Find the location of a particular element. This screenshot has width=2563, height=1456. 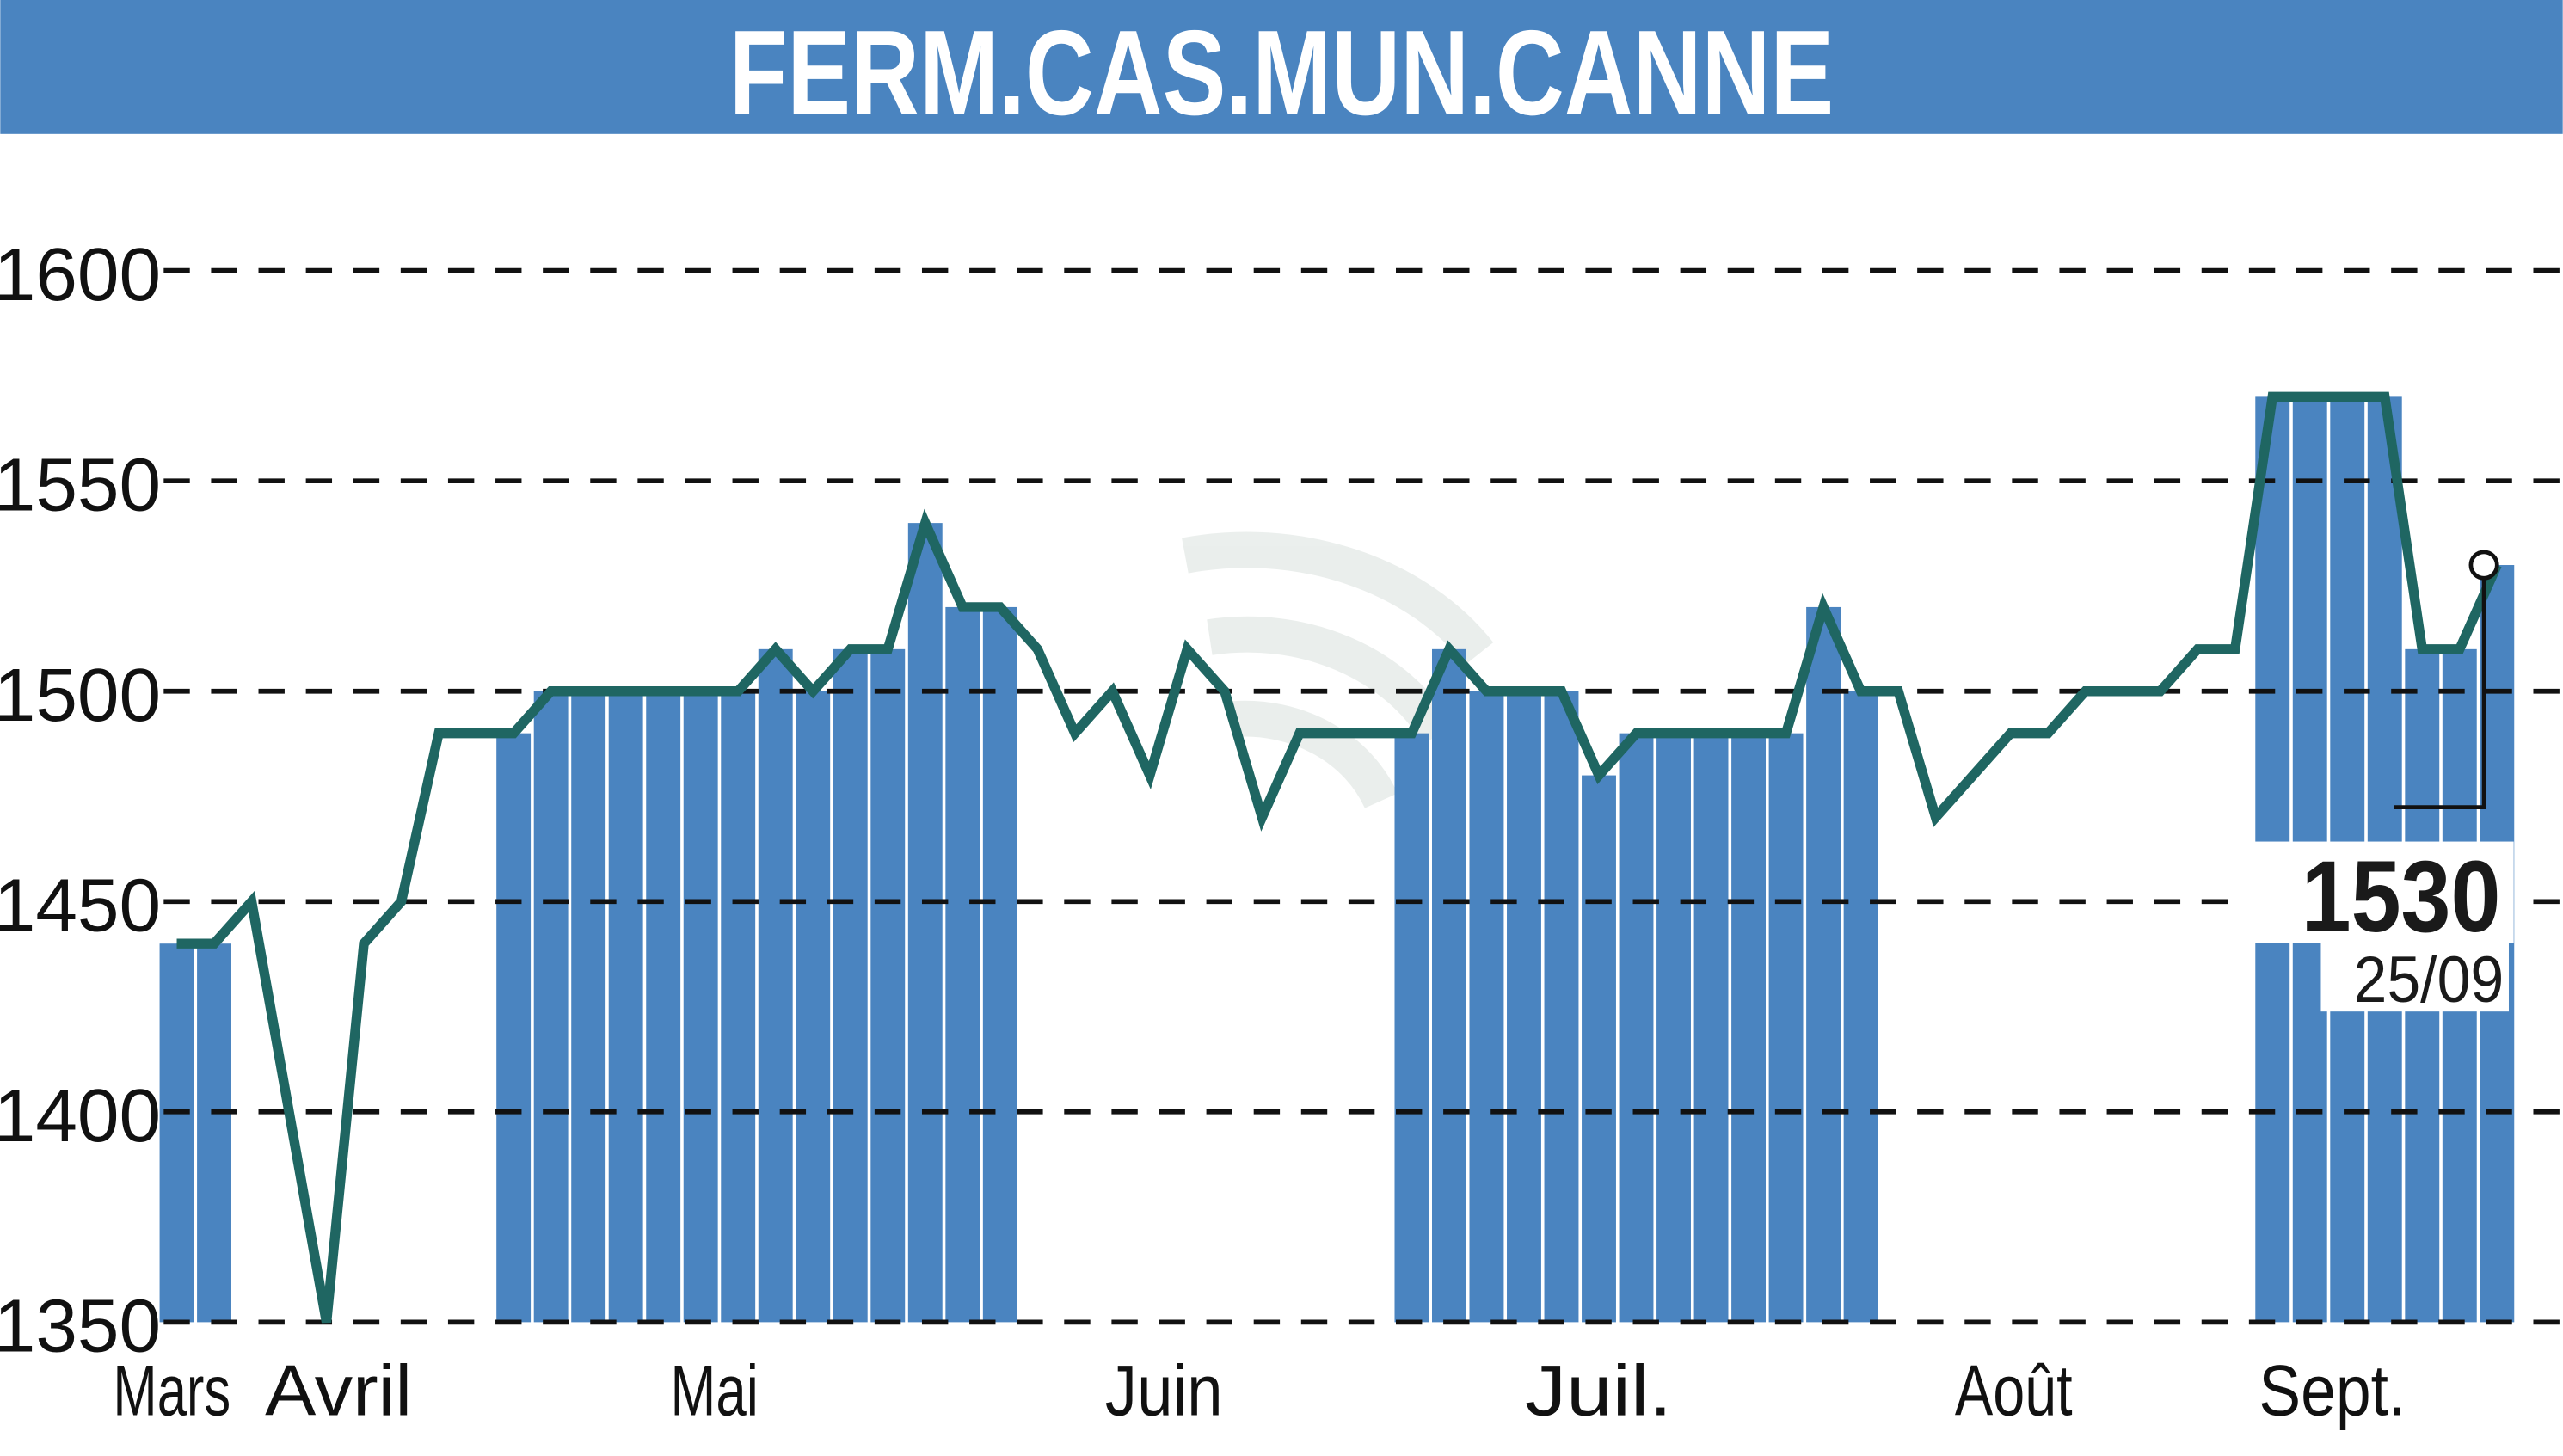

y-tick-label: 1550 is located at coordinates (80, 484).